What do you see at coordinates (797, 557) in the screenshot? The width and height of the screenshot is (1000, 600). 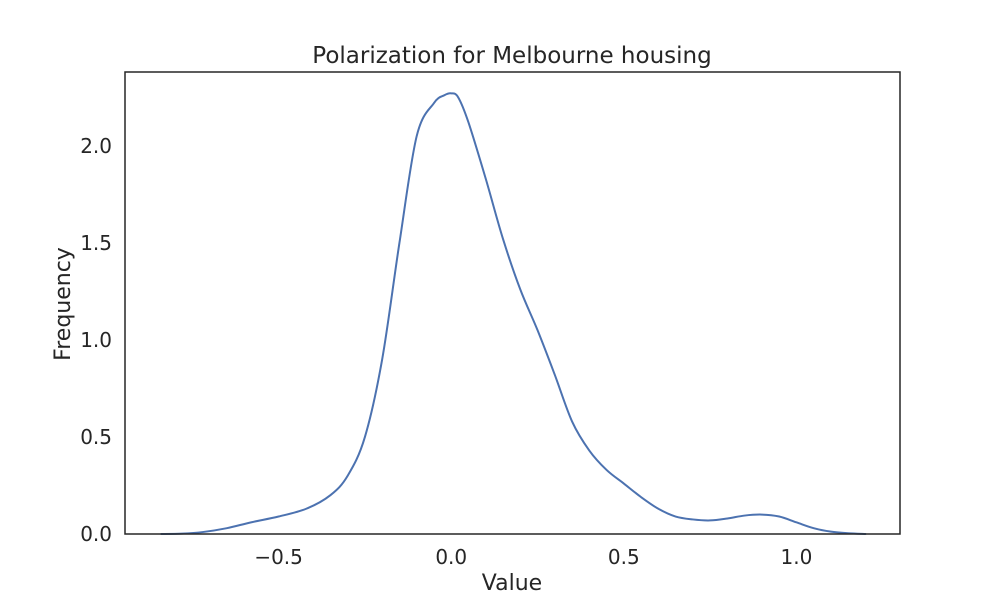 I see `x-tick-label: 1.0` at bounding box center [797, 557].